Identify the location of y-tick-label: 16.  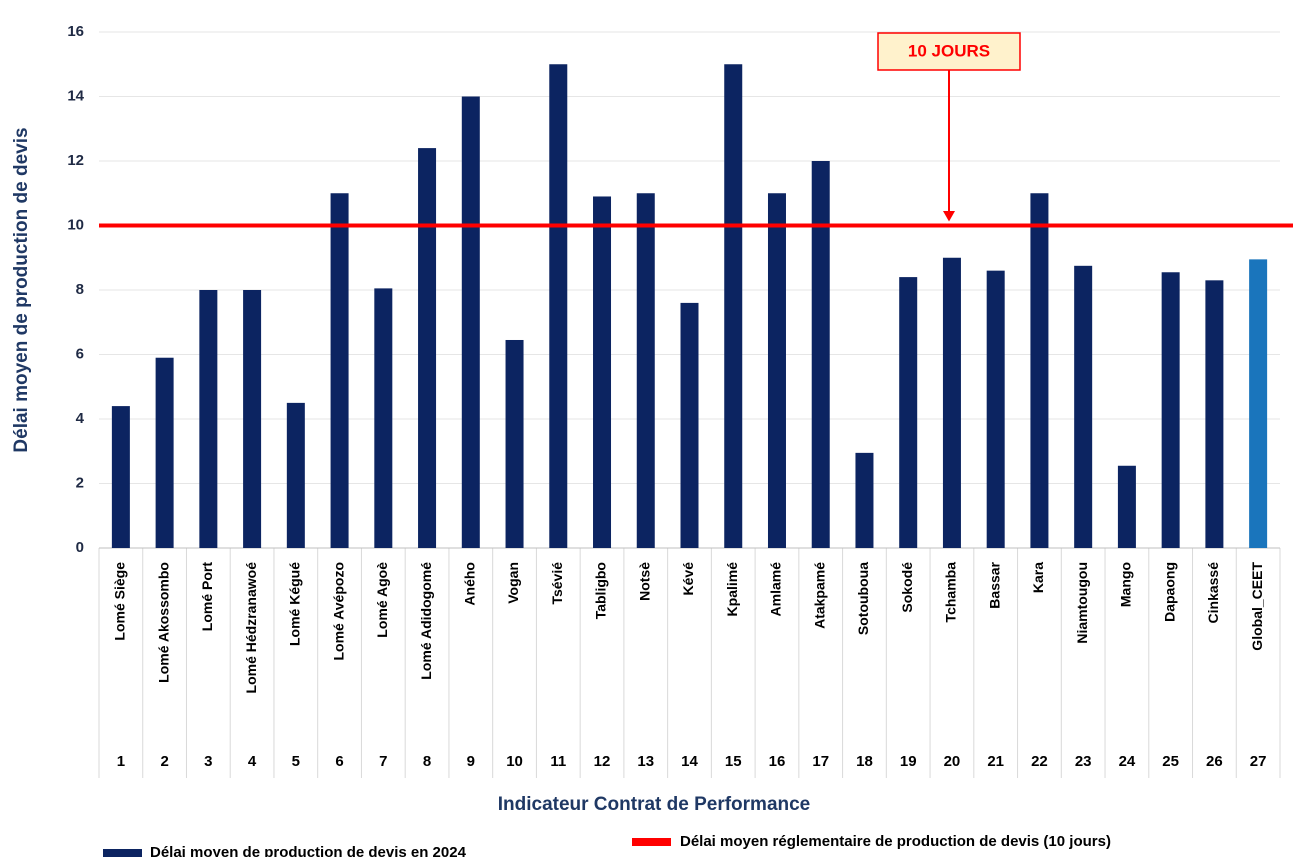
(75, 31).